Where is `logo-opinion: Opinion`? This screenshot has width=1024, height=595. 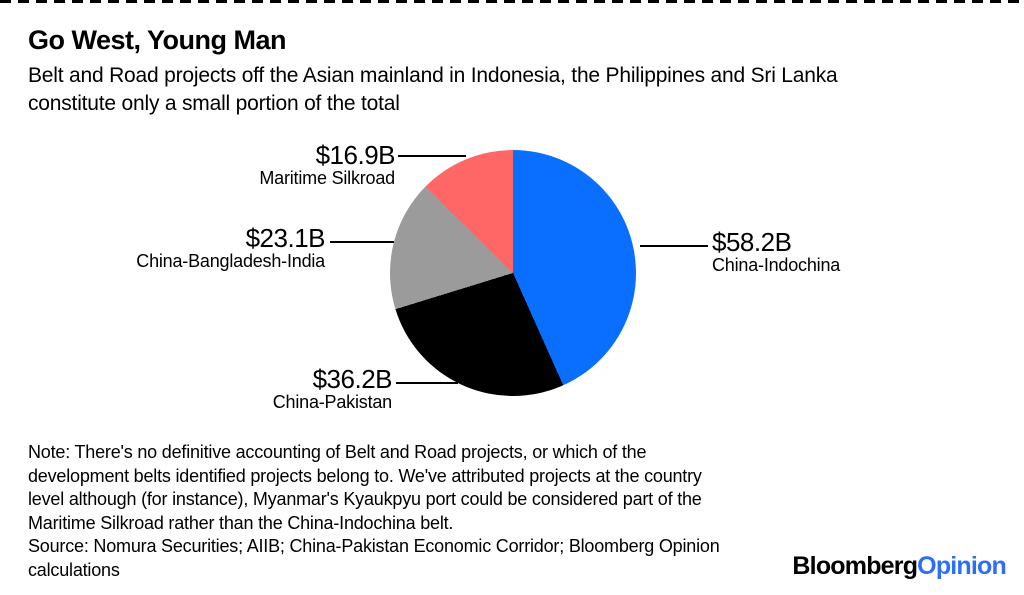 logo-opinion: Opinion is located at coordinates (962, 566).